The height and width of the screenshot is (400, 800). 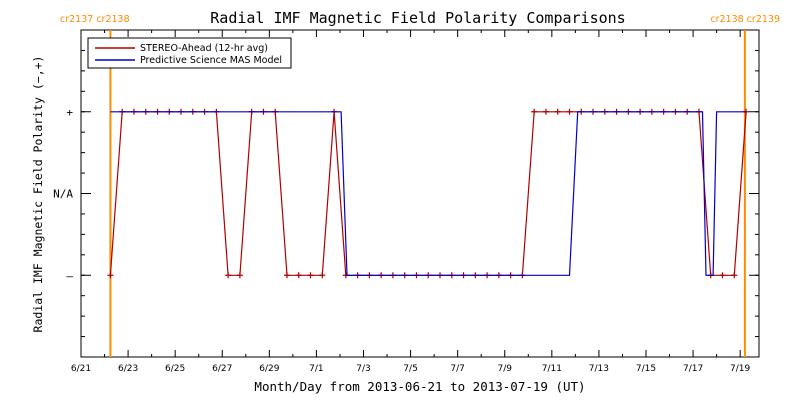 I want to click on y-axis-label: Radial IMF Magnetic Field Polarity (−,+), so click(x=38, y=194).